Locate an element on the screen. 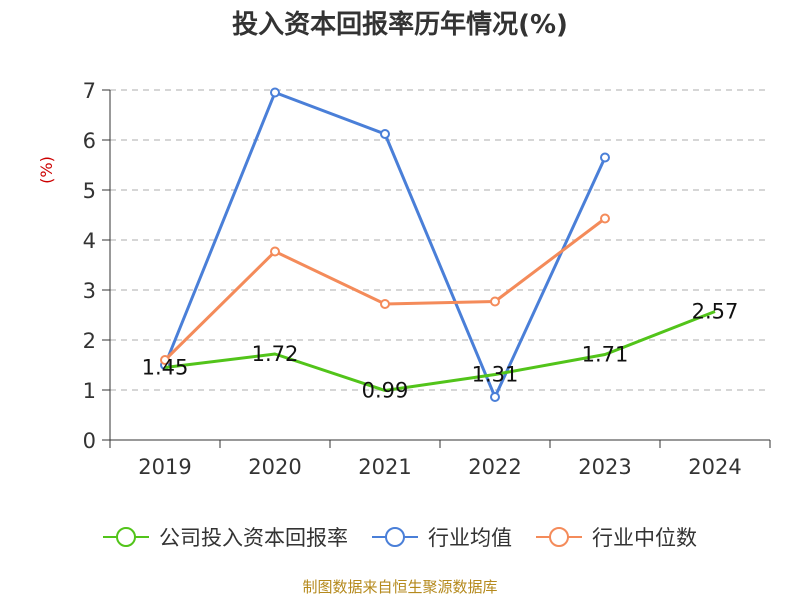 The image size is (800, 600). x-tick-label: 2021 is located at coordinates (384, 467).